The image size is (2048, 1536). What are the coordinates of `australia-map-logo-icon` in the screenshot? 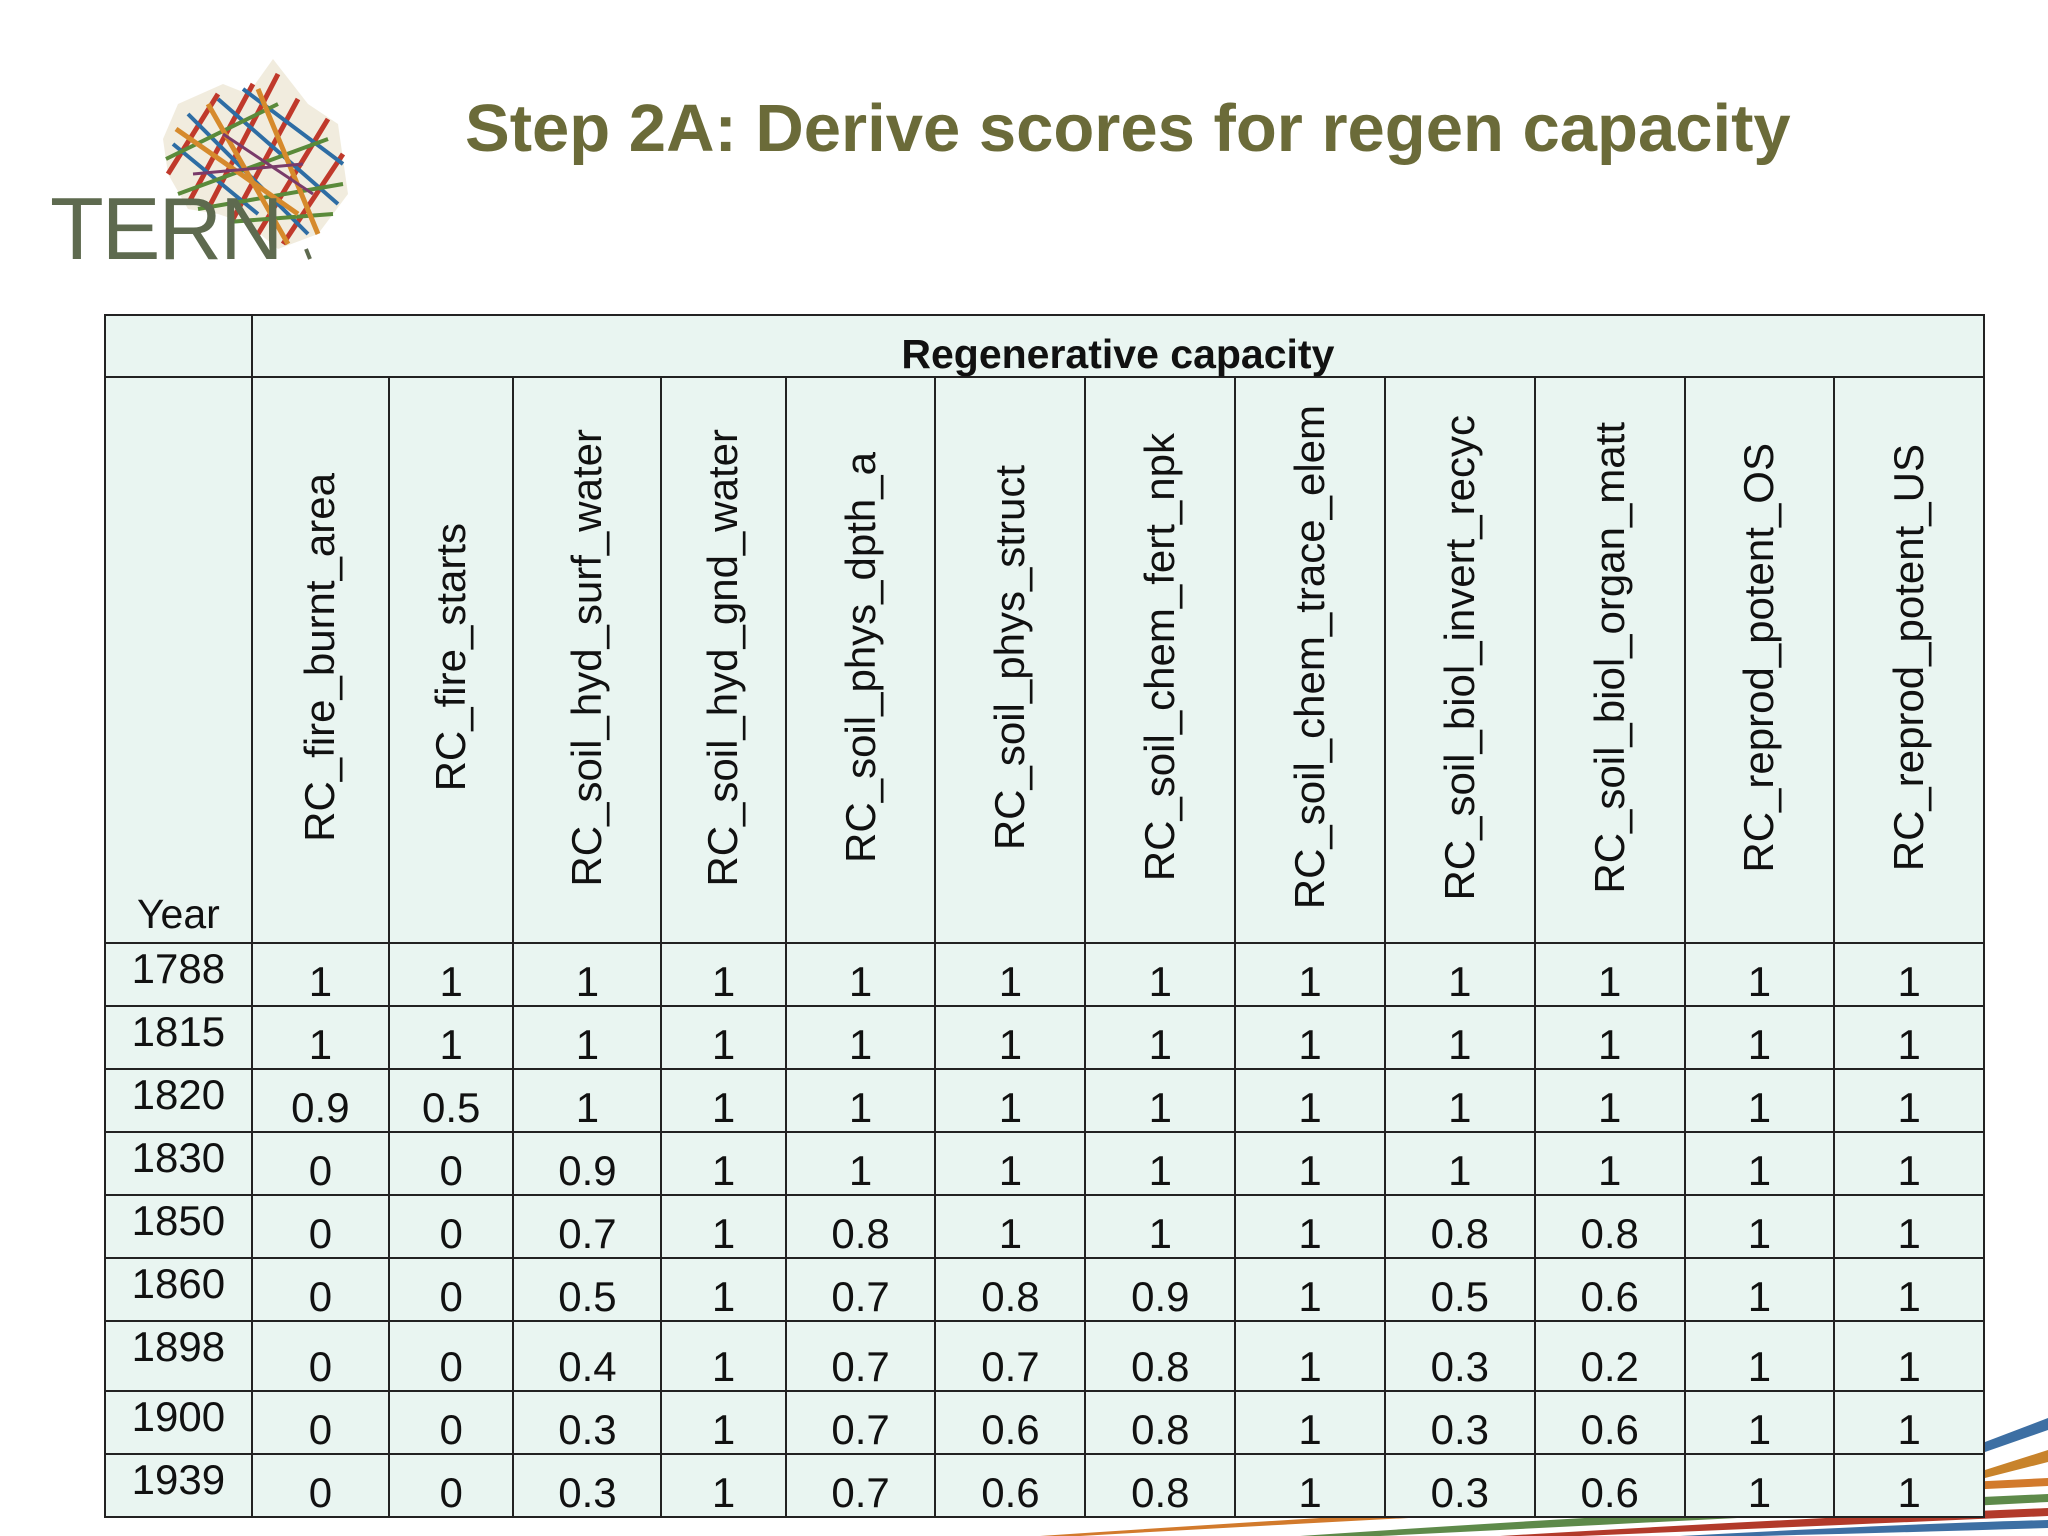 It's located at (255, 159).